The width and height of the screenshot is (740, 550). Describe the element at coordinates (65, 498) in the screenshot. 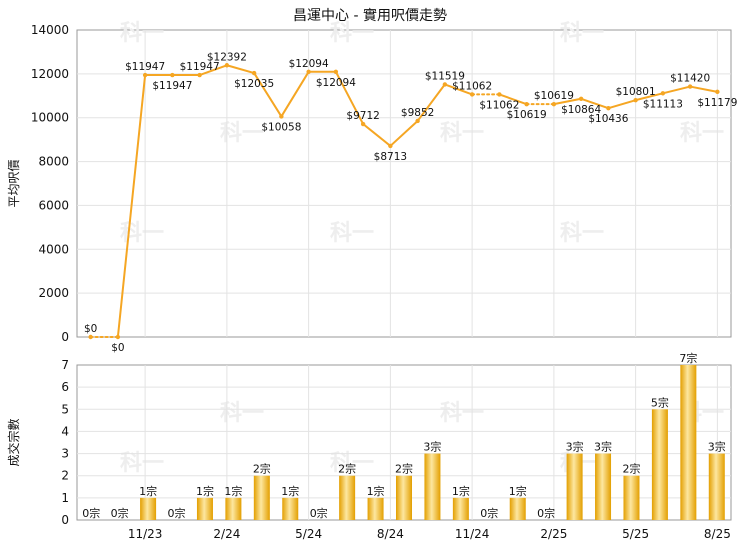

I see `transactions-y-tick-label: 1` at that location.